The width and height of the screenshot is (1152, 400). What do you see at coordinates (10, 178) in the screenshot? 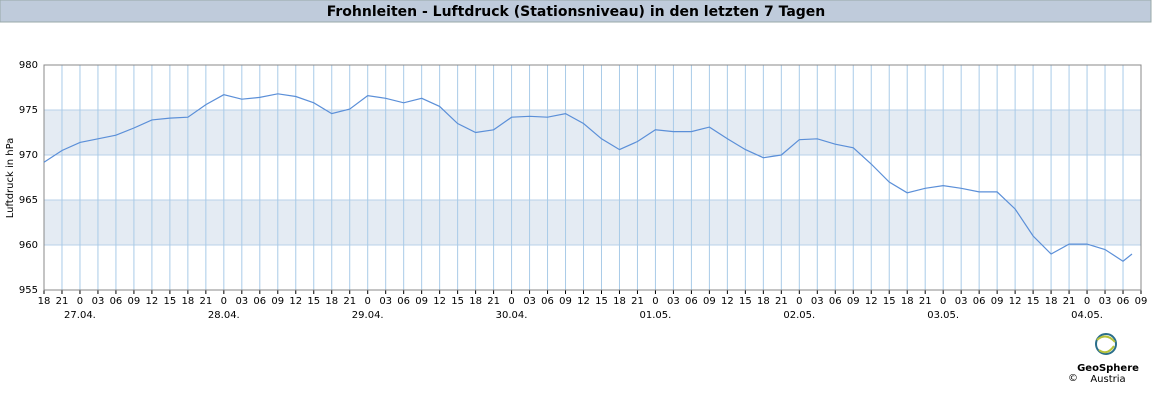
I see `y-axis-label: Luftdruck in hPa` at bounding box center [10, 178].